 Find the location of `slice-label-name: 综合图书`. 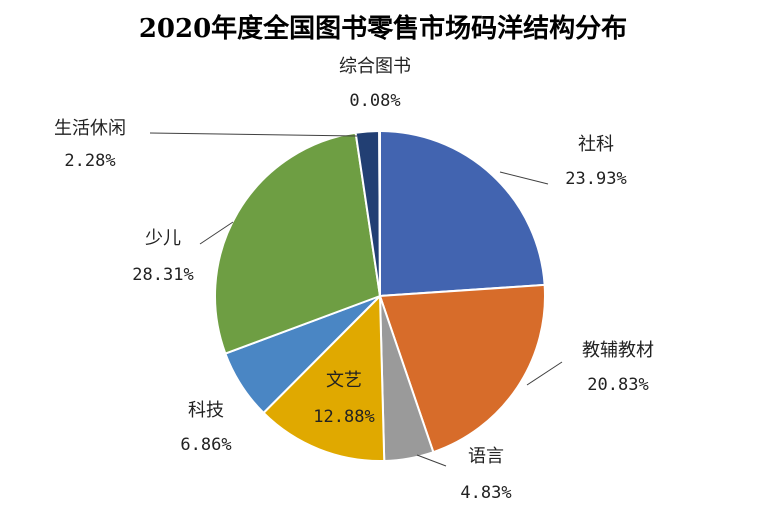

slice-label-name: 综合图书 is located at coordinates (375, 66).